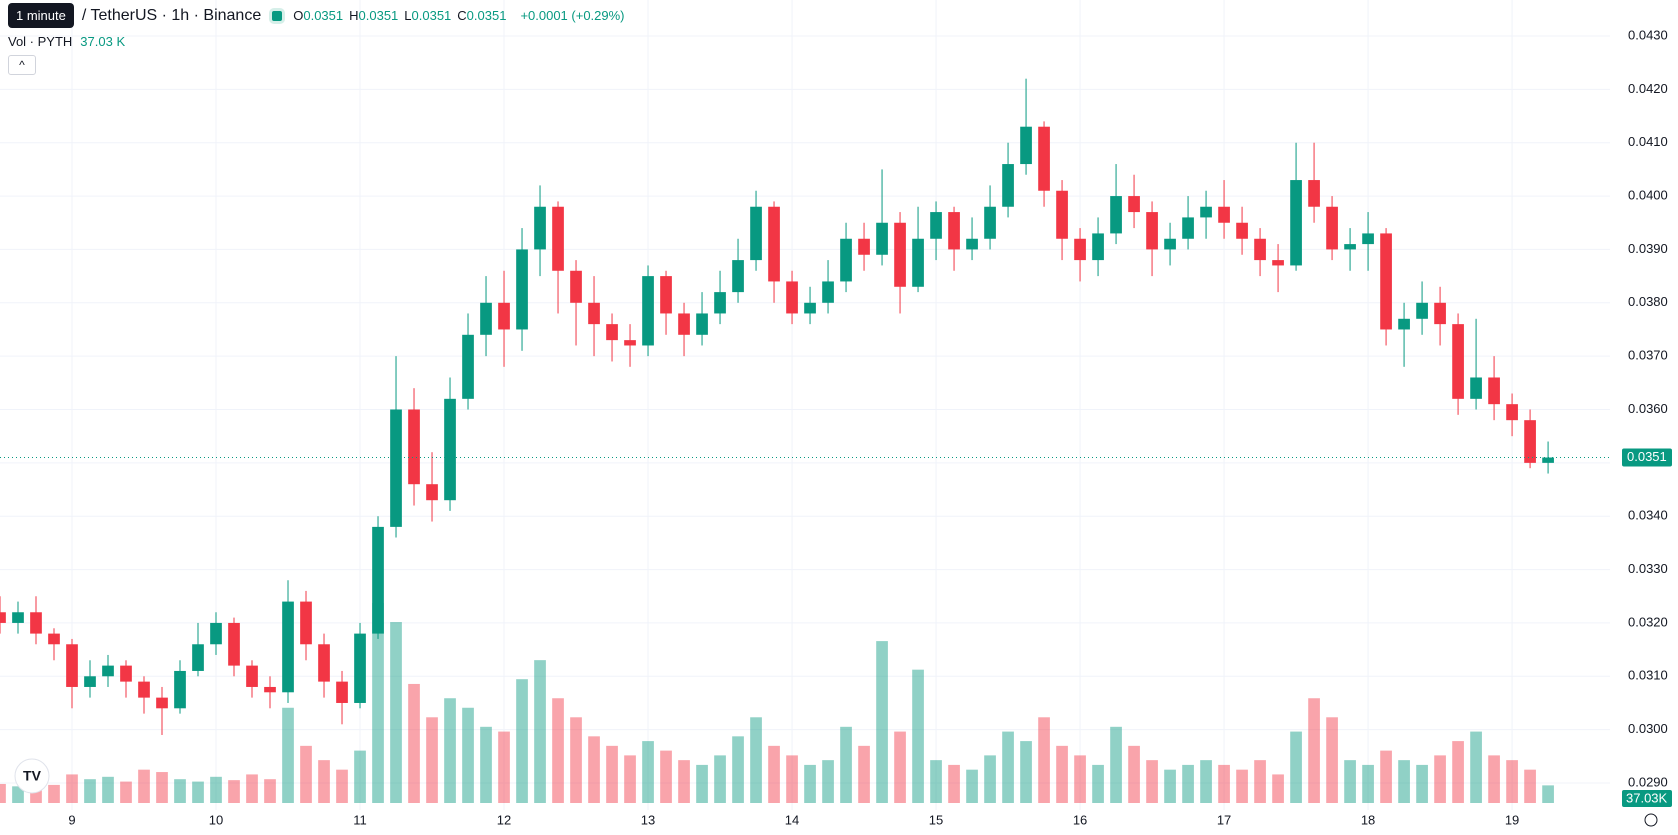 The image size is (1678, 835). What do you see at coordinates (1648, 88) in the screenshot?
I see `y-tick-label: 0.0420` at bounding box center [1648, 88].